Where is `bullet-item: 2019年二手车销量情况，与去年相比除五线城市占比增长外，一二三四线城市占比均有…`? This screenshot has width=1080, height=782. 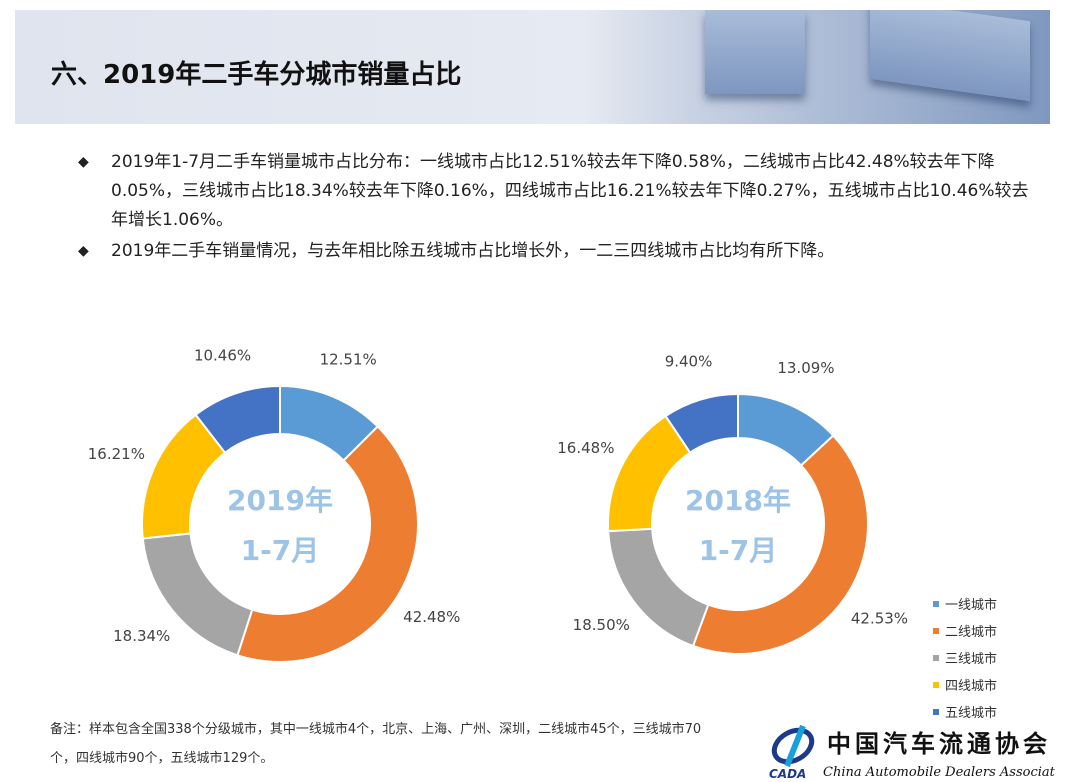
bullet-item: 2019年二手车销量情况，与去年相比除五线城市占比增长外，一二三四线城市占比均有… is located at coordinates (558, 251).